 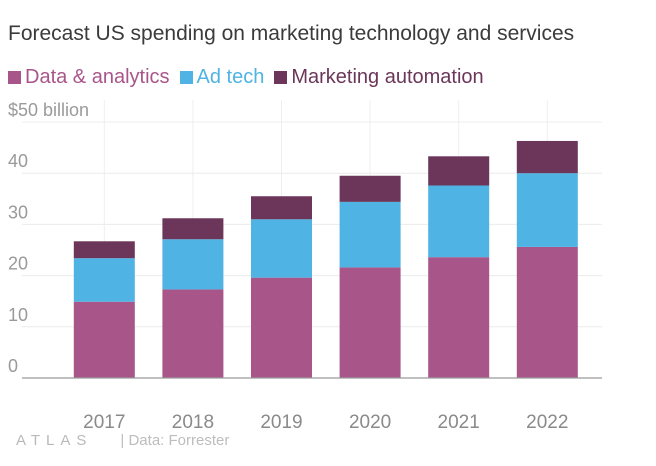 I want to click on legend-label-data-analytics: Data & analytics, so click(x=97, y=77).